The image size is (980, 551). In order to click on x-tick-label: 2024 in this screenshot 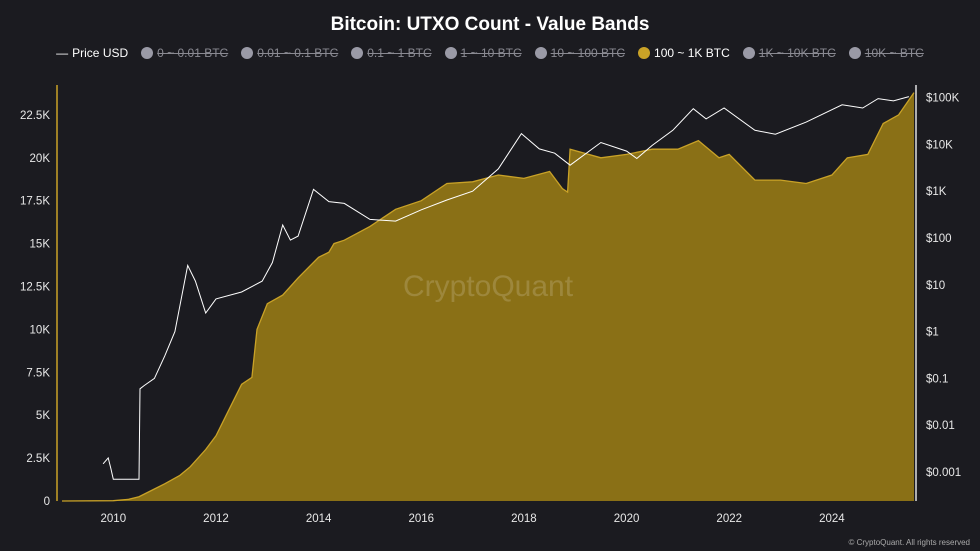, I will do `click(832, 519)`.